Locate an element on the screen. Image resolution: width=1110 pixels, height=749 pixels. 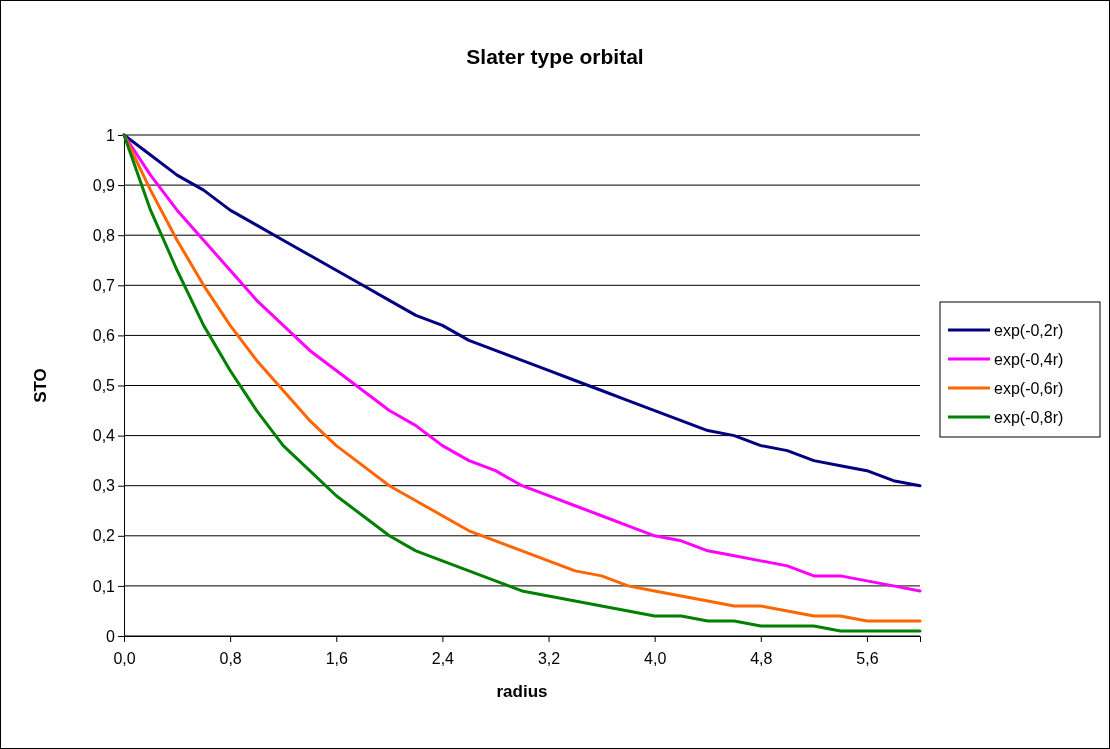
x-tick-label: 3,2 is located at coordinates (549, 659).